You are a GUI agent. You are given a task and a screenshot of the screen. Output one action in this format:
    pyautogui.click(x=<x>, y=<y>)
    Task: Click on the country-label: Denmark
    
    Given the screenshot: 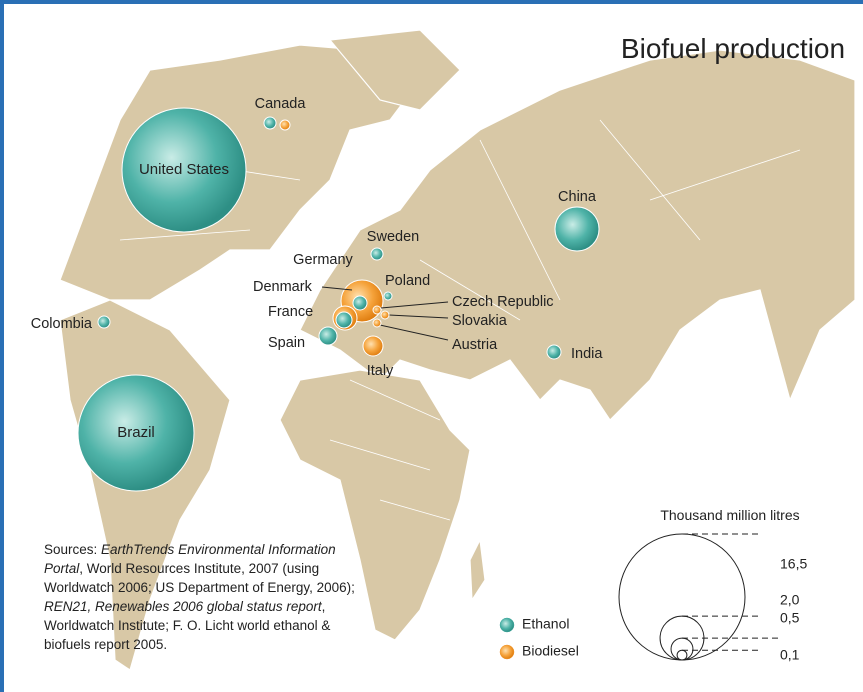 What is the action you would take?
    pyautogui.click(x=283, y=287)
    